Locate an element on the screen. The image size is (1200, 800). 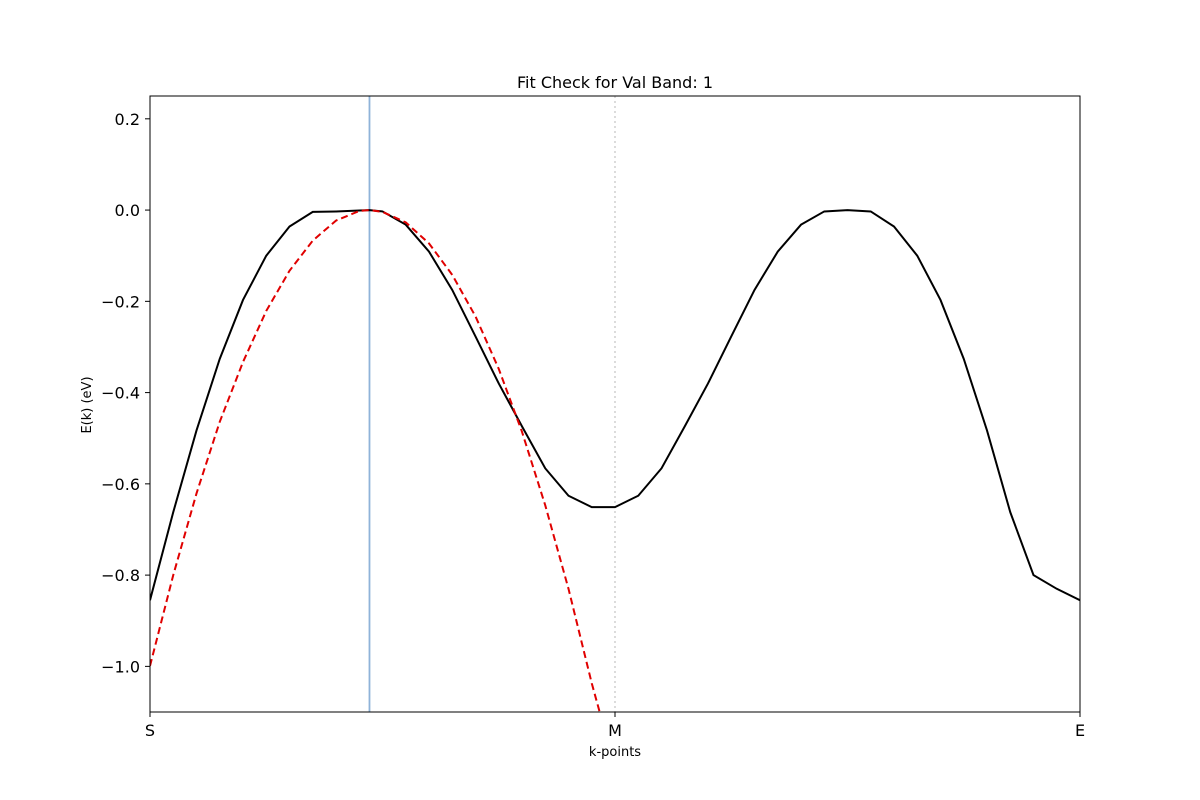
y-tick-label: −0.6 is located at coordinates (120, 484).